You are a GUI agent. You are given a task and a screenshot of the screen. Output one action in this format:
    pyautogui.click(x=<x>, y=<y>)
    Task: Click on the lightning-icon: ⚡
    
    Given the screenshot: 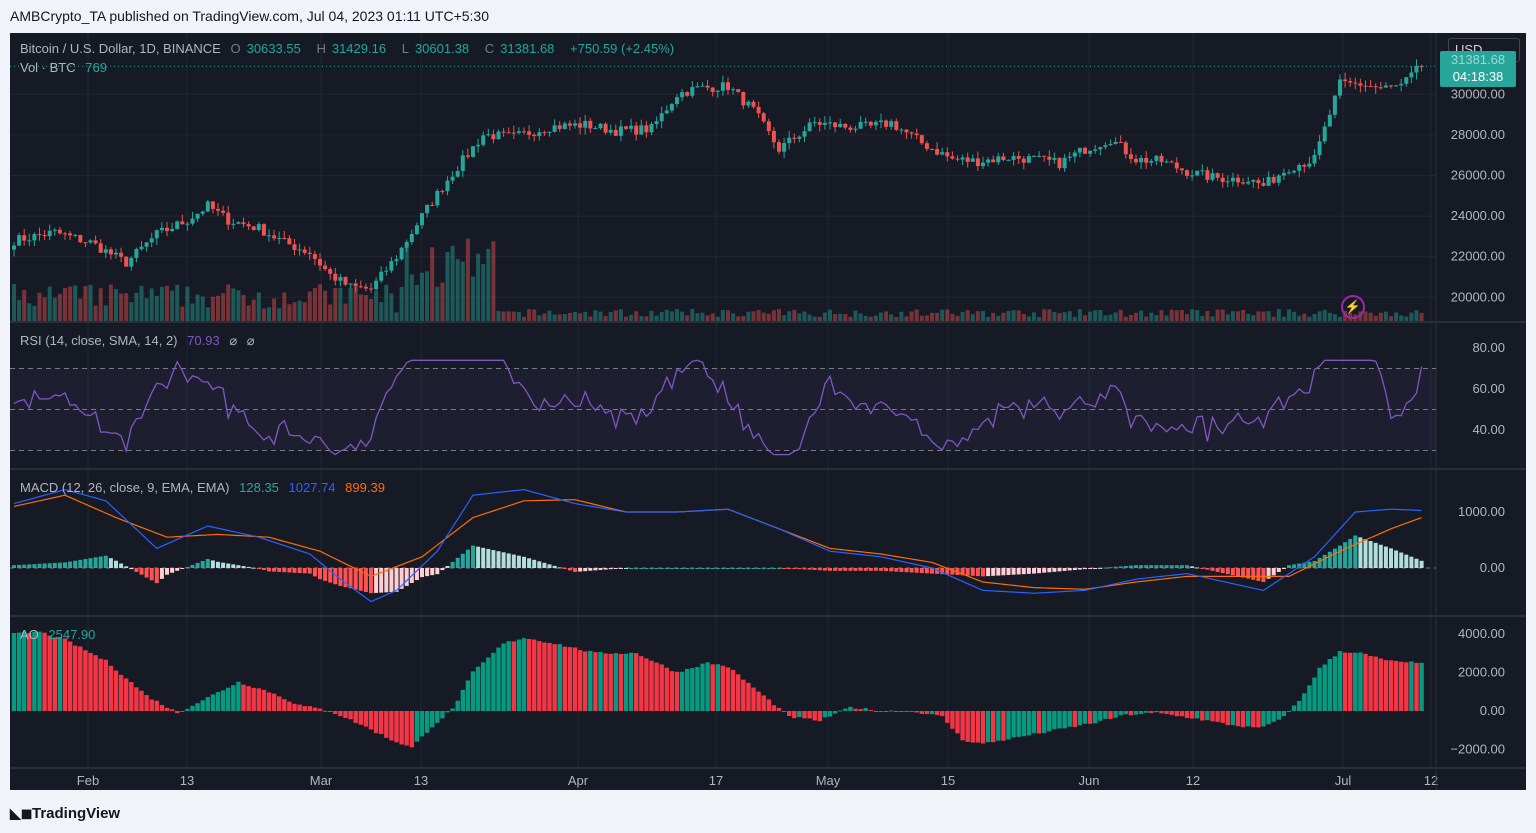 What is the action you would take?
    pyautogui.click(x=1353, y=307)
    